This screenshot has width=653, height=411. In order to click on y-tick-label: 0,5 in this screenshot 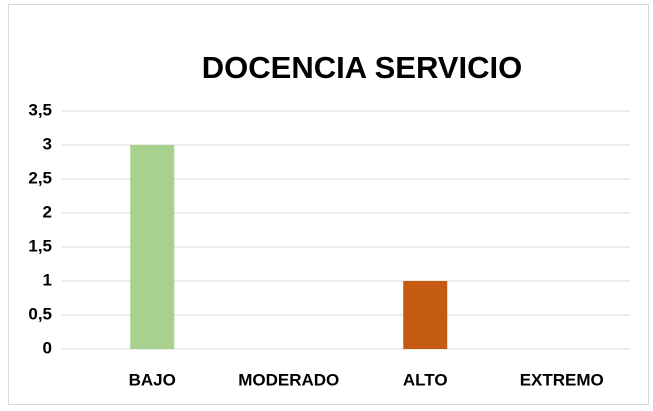, I will do `click(40, 313)`.